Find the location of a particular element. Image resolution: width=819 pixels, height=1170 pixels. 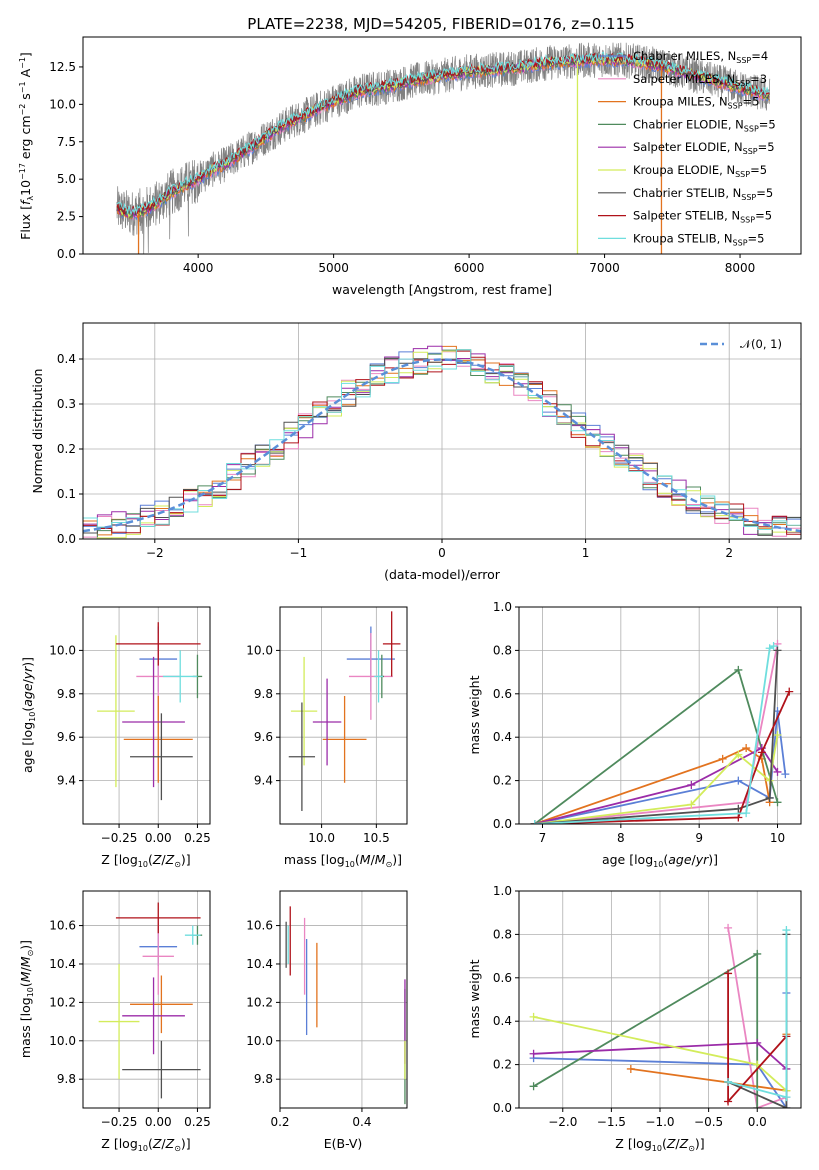

x-tick-label: 8000 is located at coordinates (740, 268).